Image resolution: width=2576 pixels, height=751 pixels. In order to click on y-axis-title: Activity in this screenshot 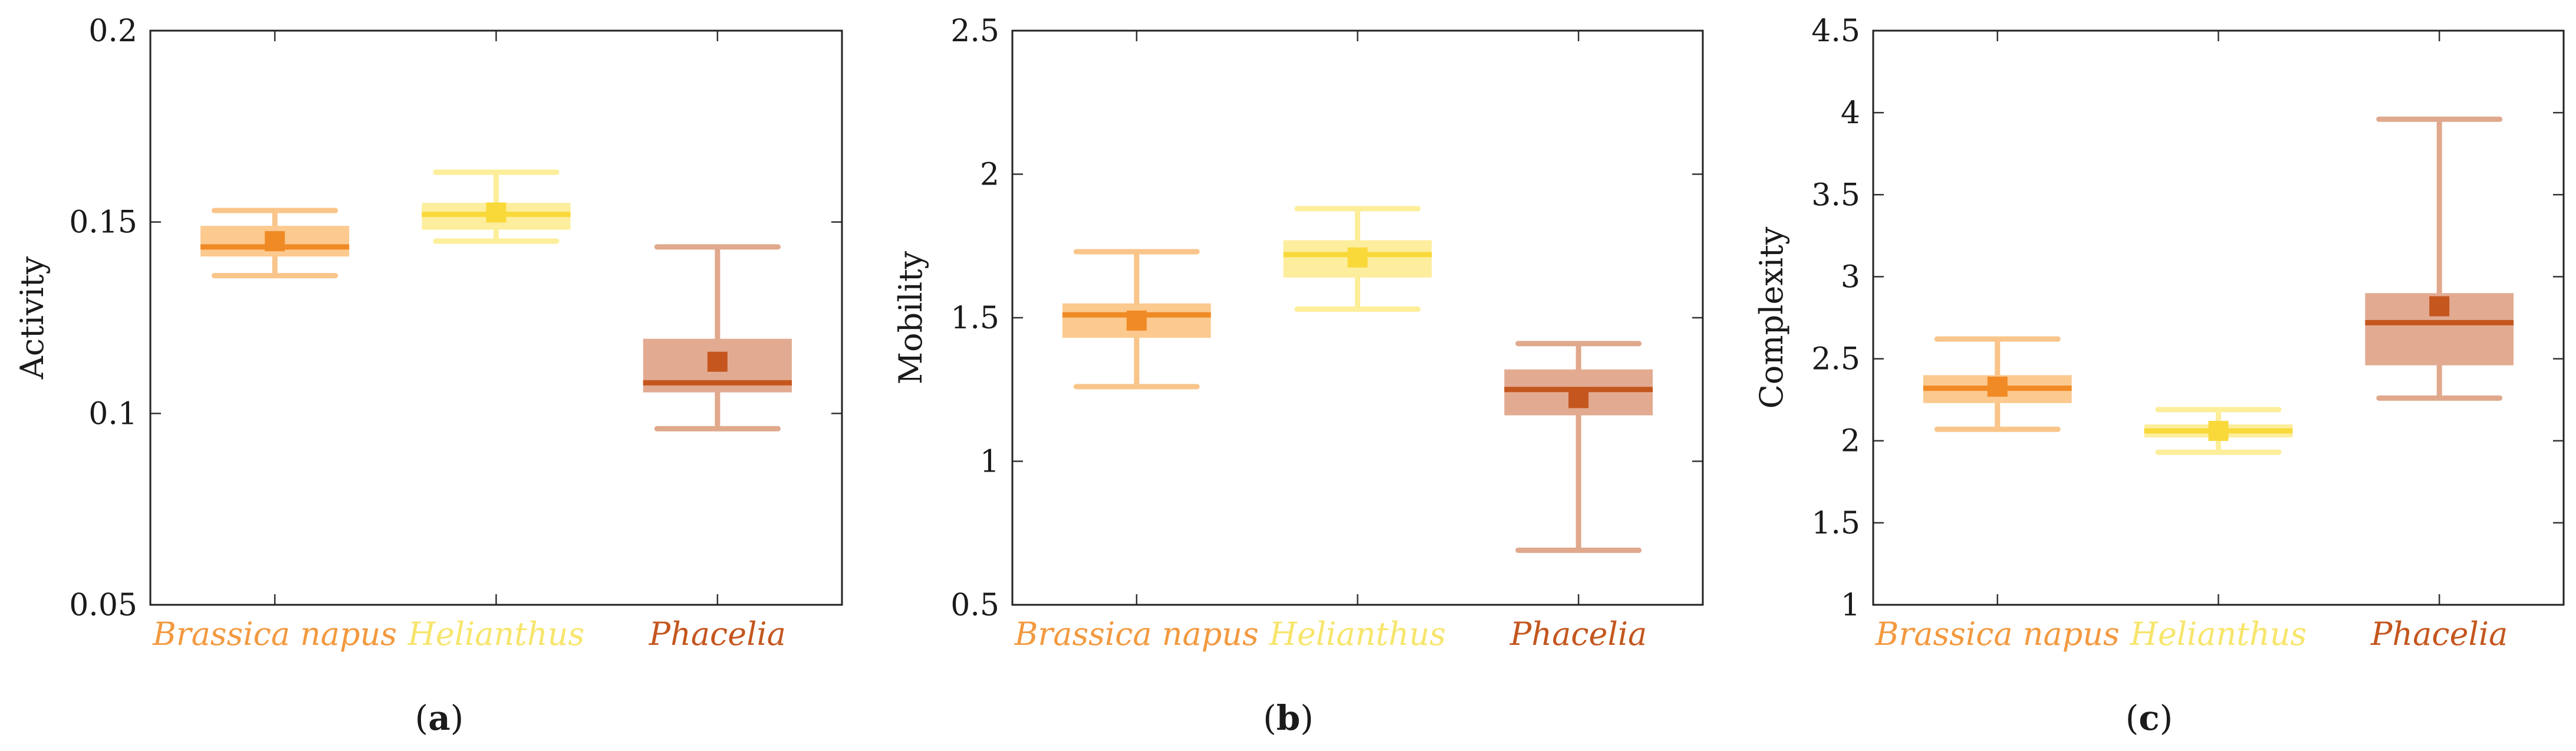, I will do `click(32, 318)`.